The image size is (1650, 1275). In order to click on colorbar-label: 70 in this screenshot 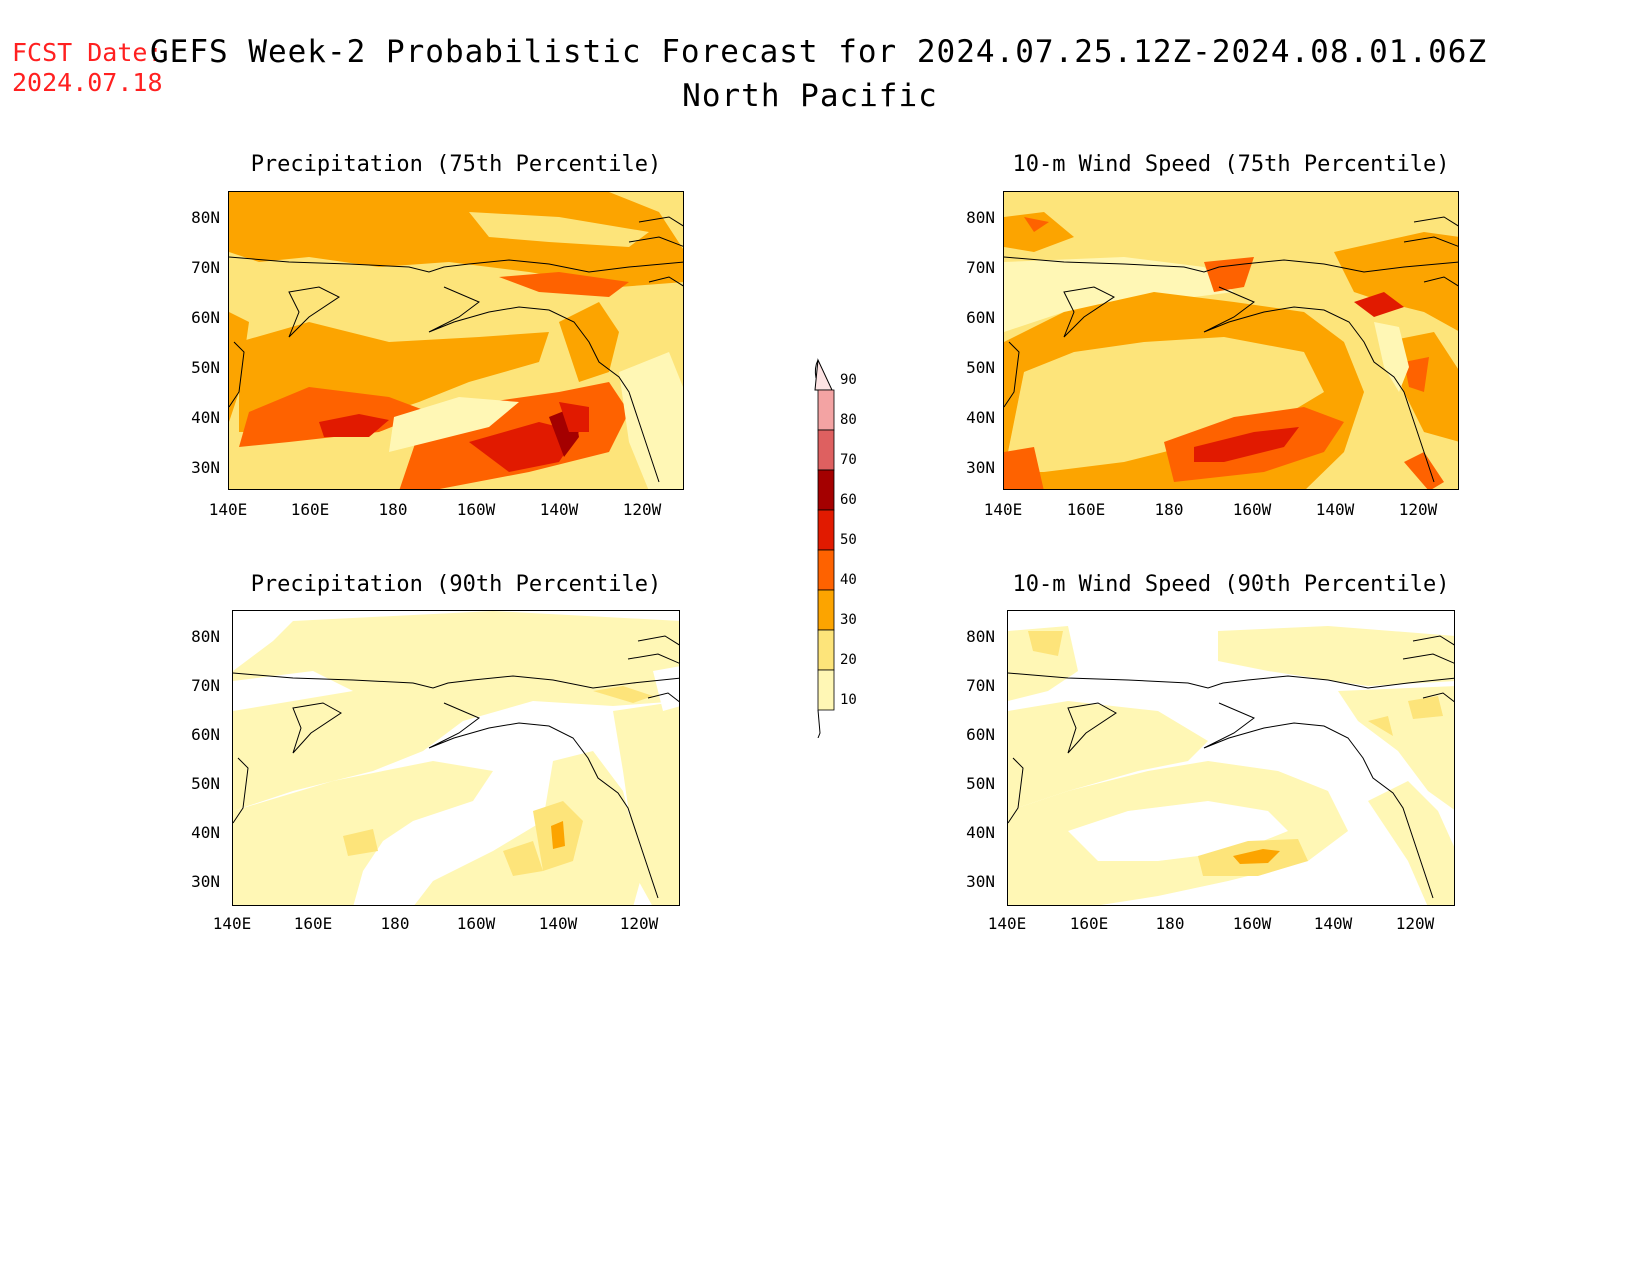, I will do `click(848, 460)`.